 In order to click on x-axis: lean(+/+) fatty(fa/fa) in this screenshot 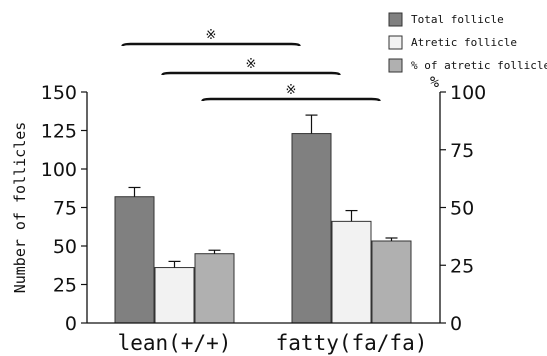, I will do `click(263, 338)`.